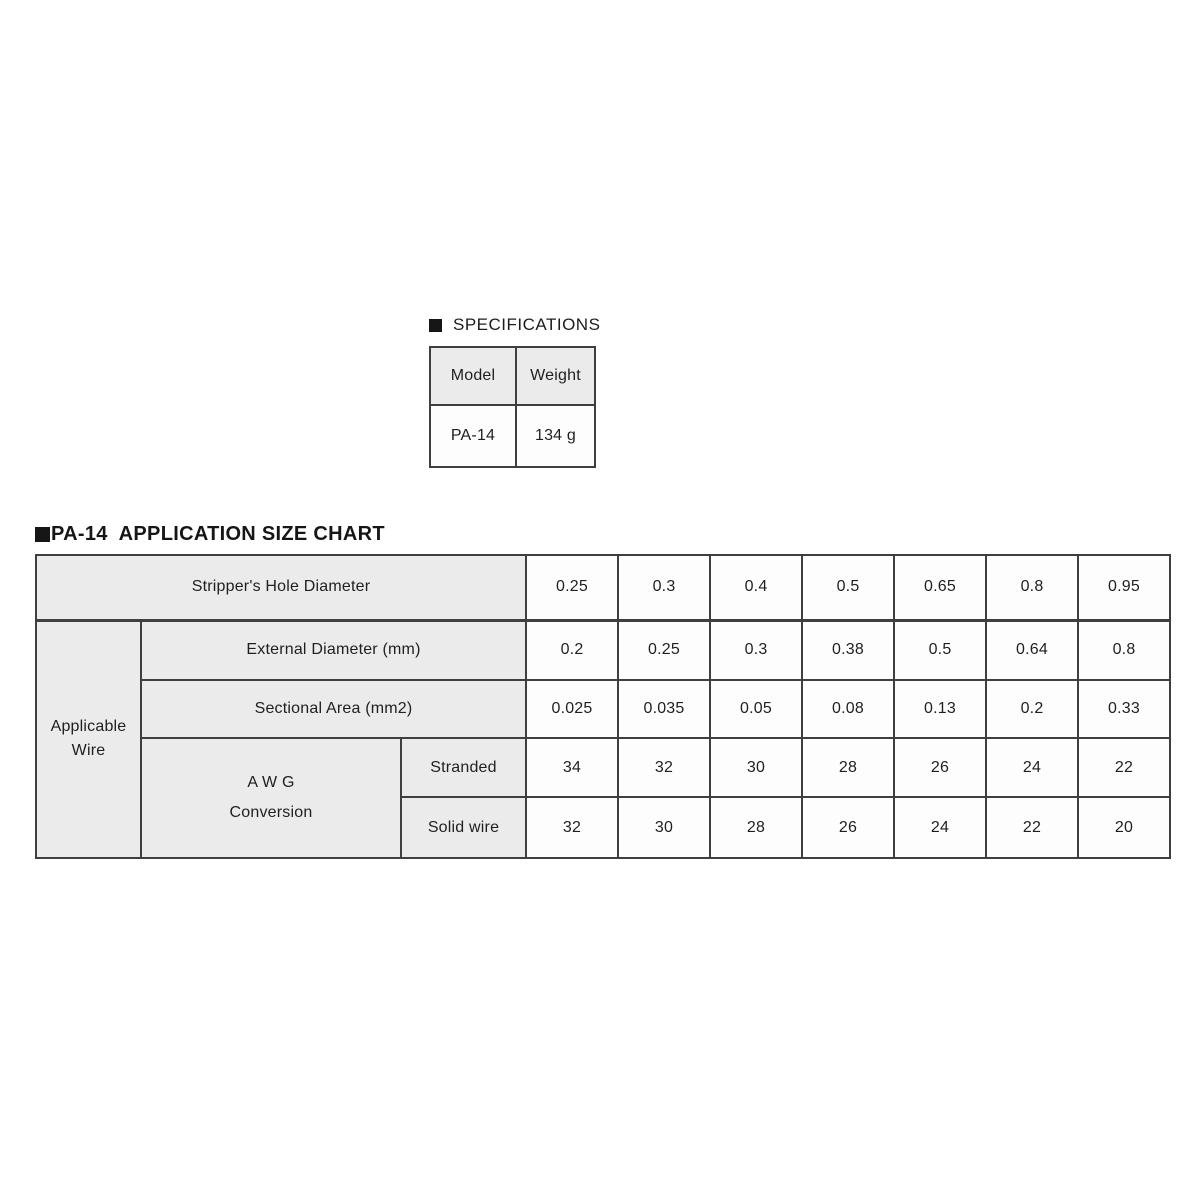 This screenshot has width=1200, height=1200. I want to click on hole-diameter-value: 0.25, so click(572, 588).